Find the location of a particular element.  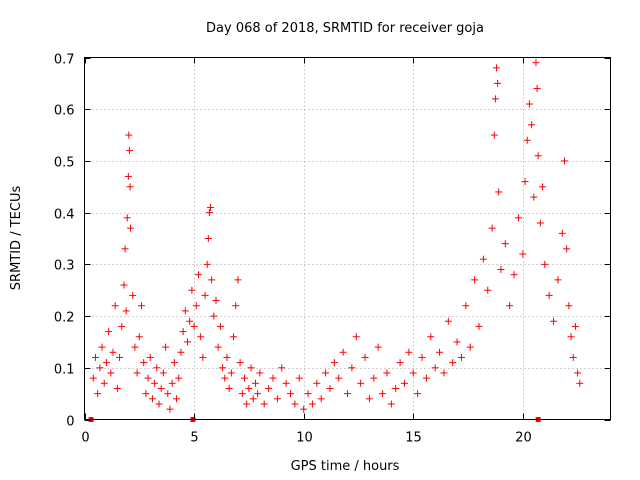

x-tick-label: 15 is located at coordinates (413, 438).